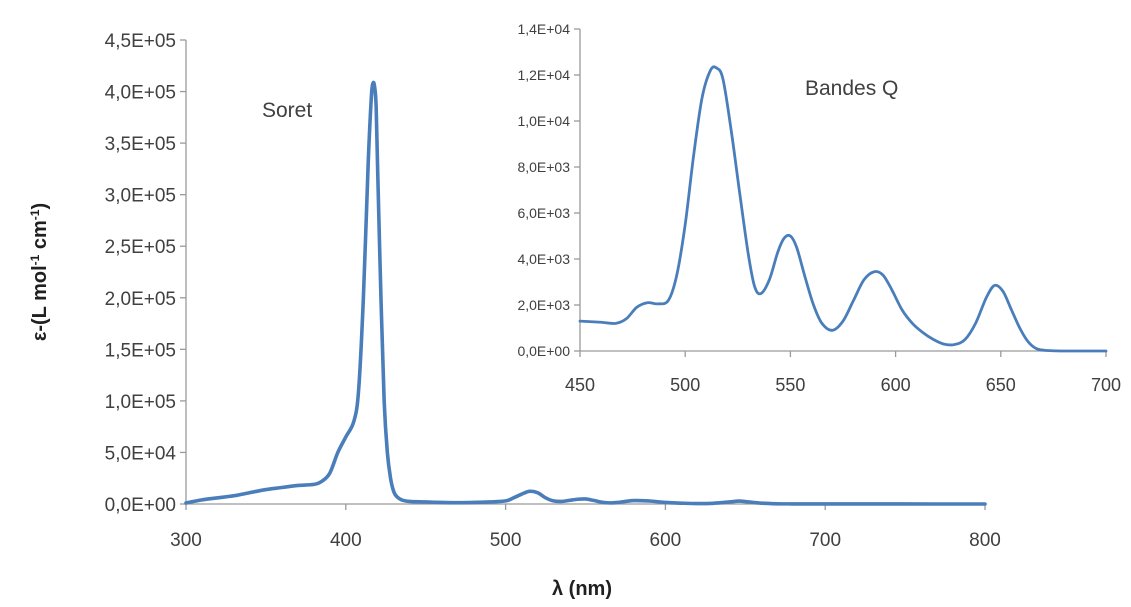 The height and width of the screenshot is (607, 1131). Describe the element at coordinates (685, 385) in the screenshot. I see `inset-x-tick-label: 500` at that location.